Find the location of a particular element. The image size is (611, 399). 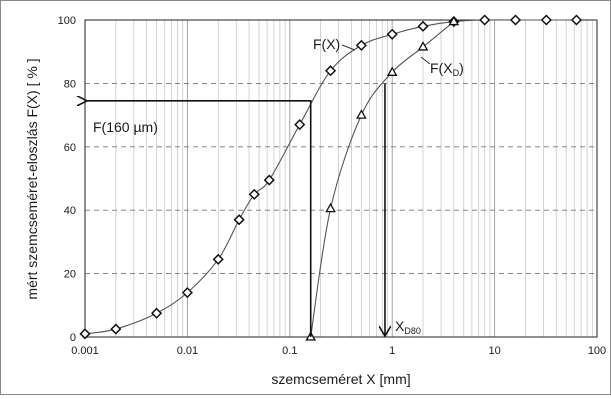

y-tick-label: 0 is located at coordinates (73, 338).